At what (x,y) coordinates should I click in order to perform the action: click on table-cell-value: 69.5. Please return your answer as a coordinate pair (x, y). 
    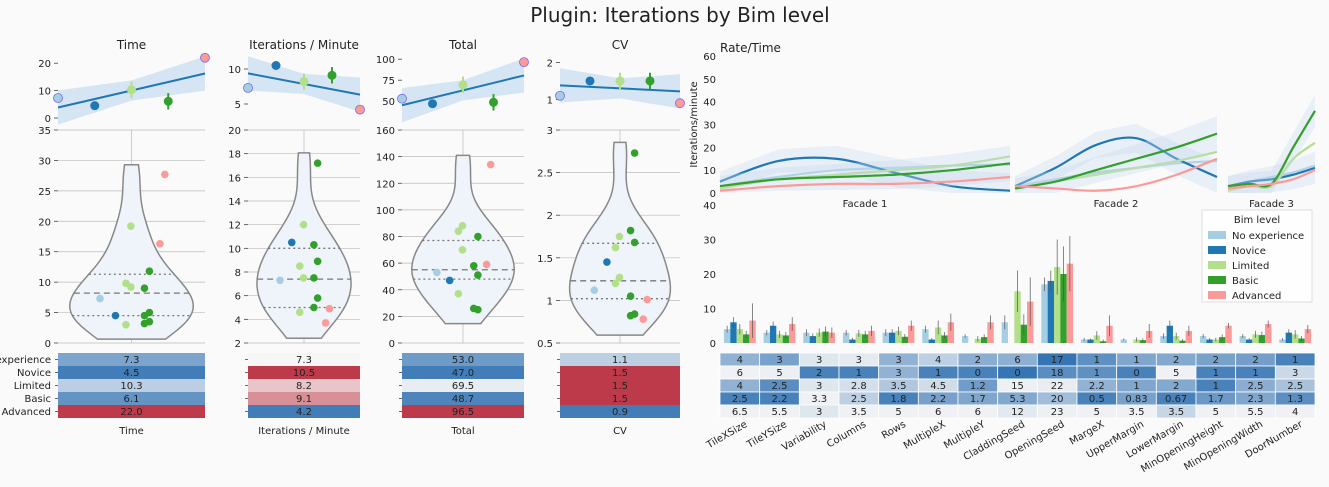
    Looking at the image, I should click on (463, 386).